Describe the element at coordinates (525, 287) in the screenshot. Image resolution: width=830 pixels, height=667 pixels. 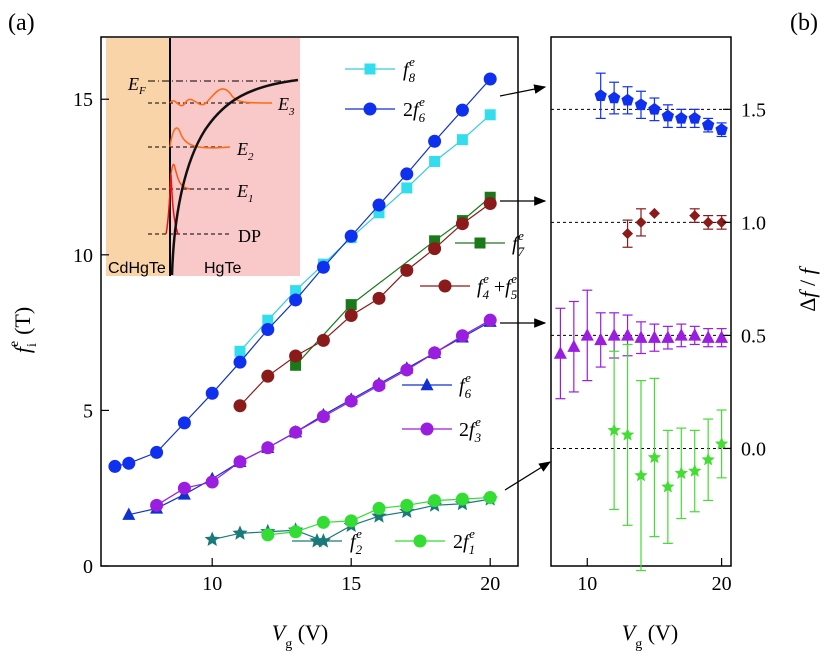
I see `connector-arrows` at that location.